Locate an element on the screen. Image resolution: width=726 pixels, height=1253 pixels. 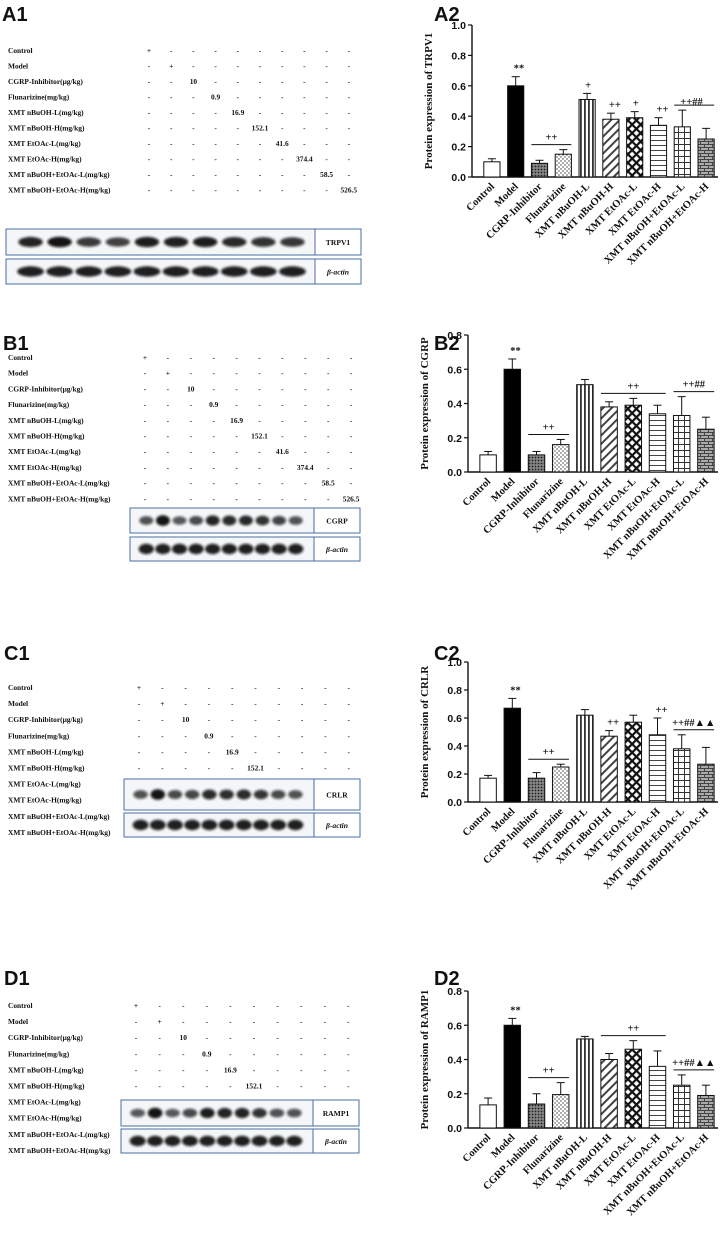
y-tick-label: 0.4 is located at coordinates (454, 747).